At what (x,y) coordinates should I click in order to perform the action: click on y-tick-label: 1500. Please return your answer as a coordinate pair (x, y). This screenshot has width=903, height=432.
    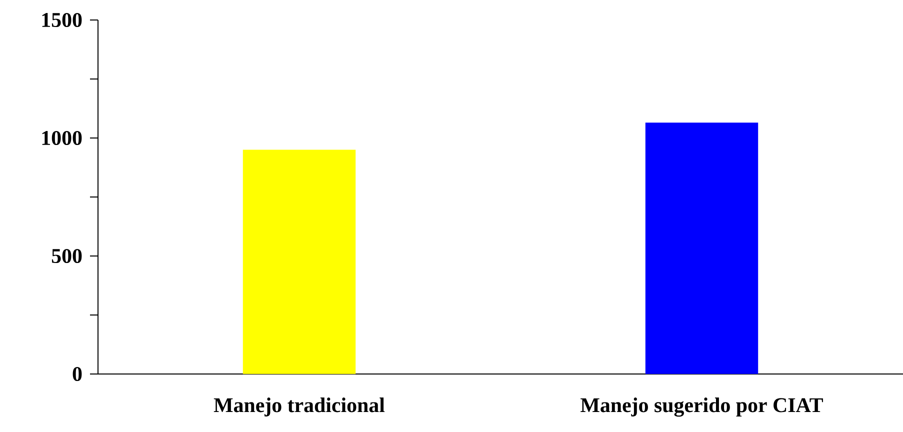
    Looking at the image, I should click on (62, 20).